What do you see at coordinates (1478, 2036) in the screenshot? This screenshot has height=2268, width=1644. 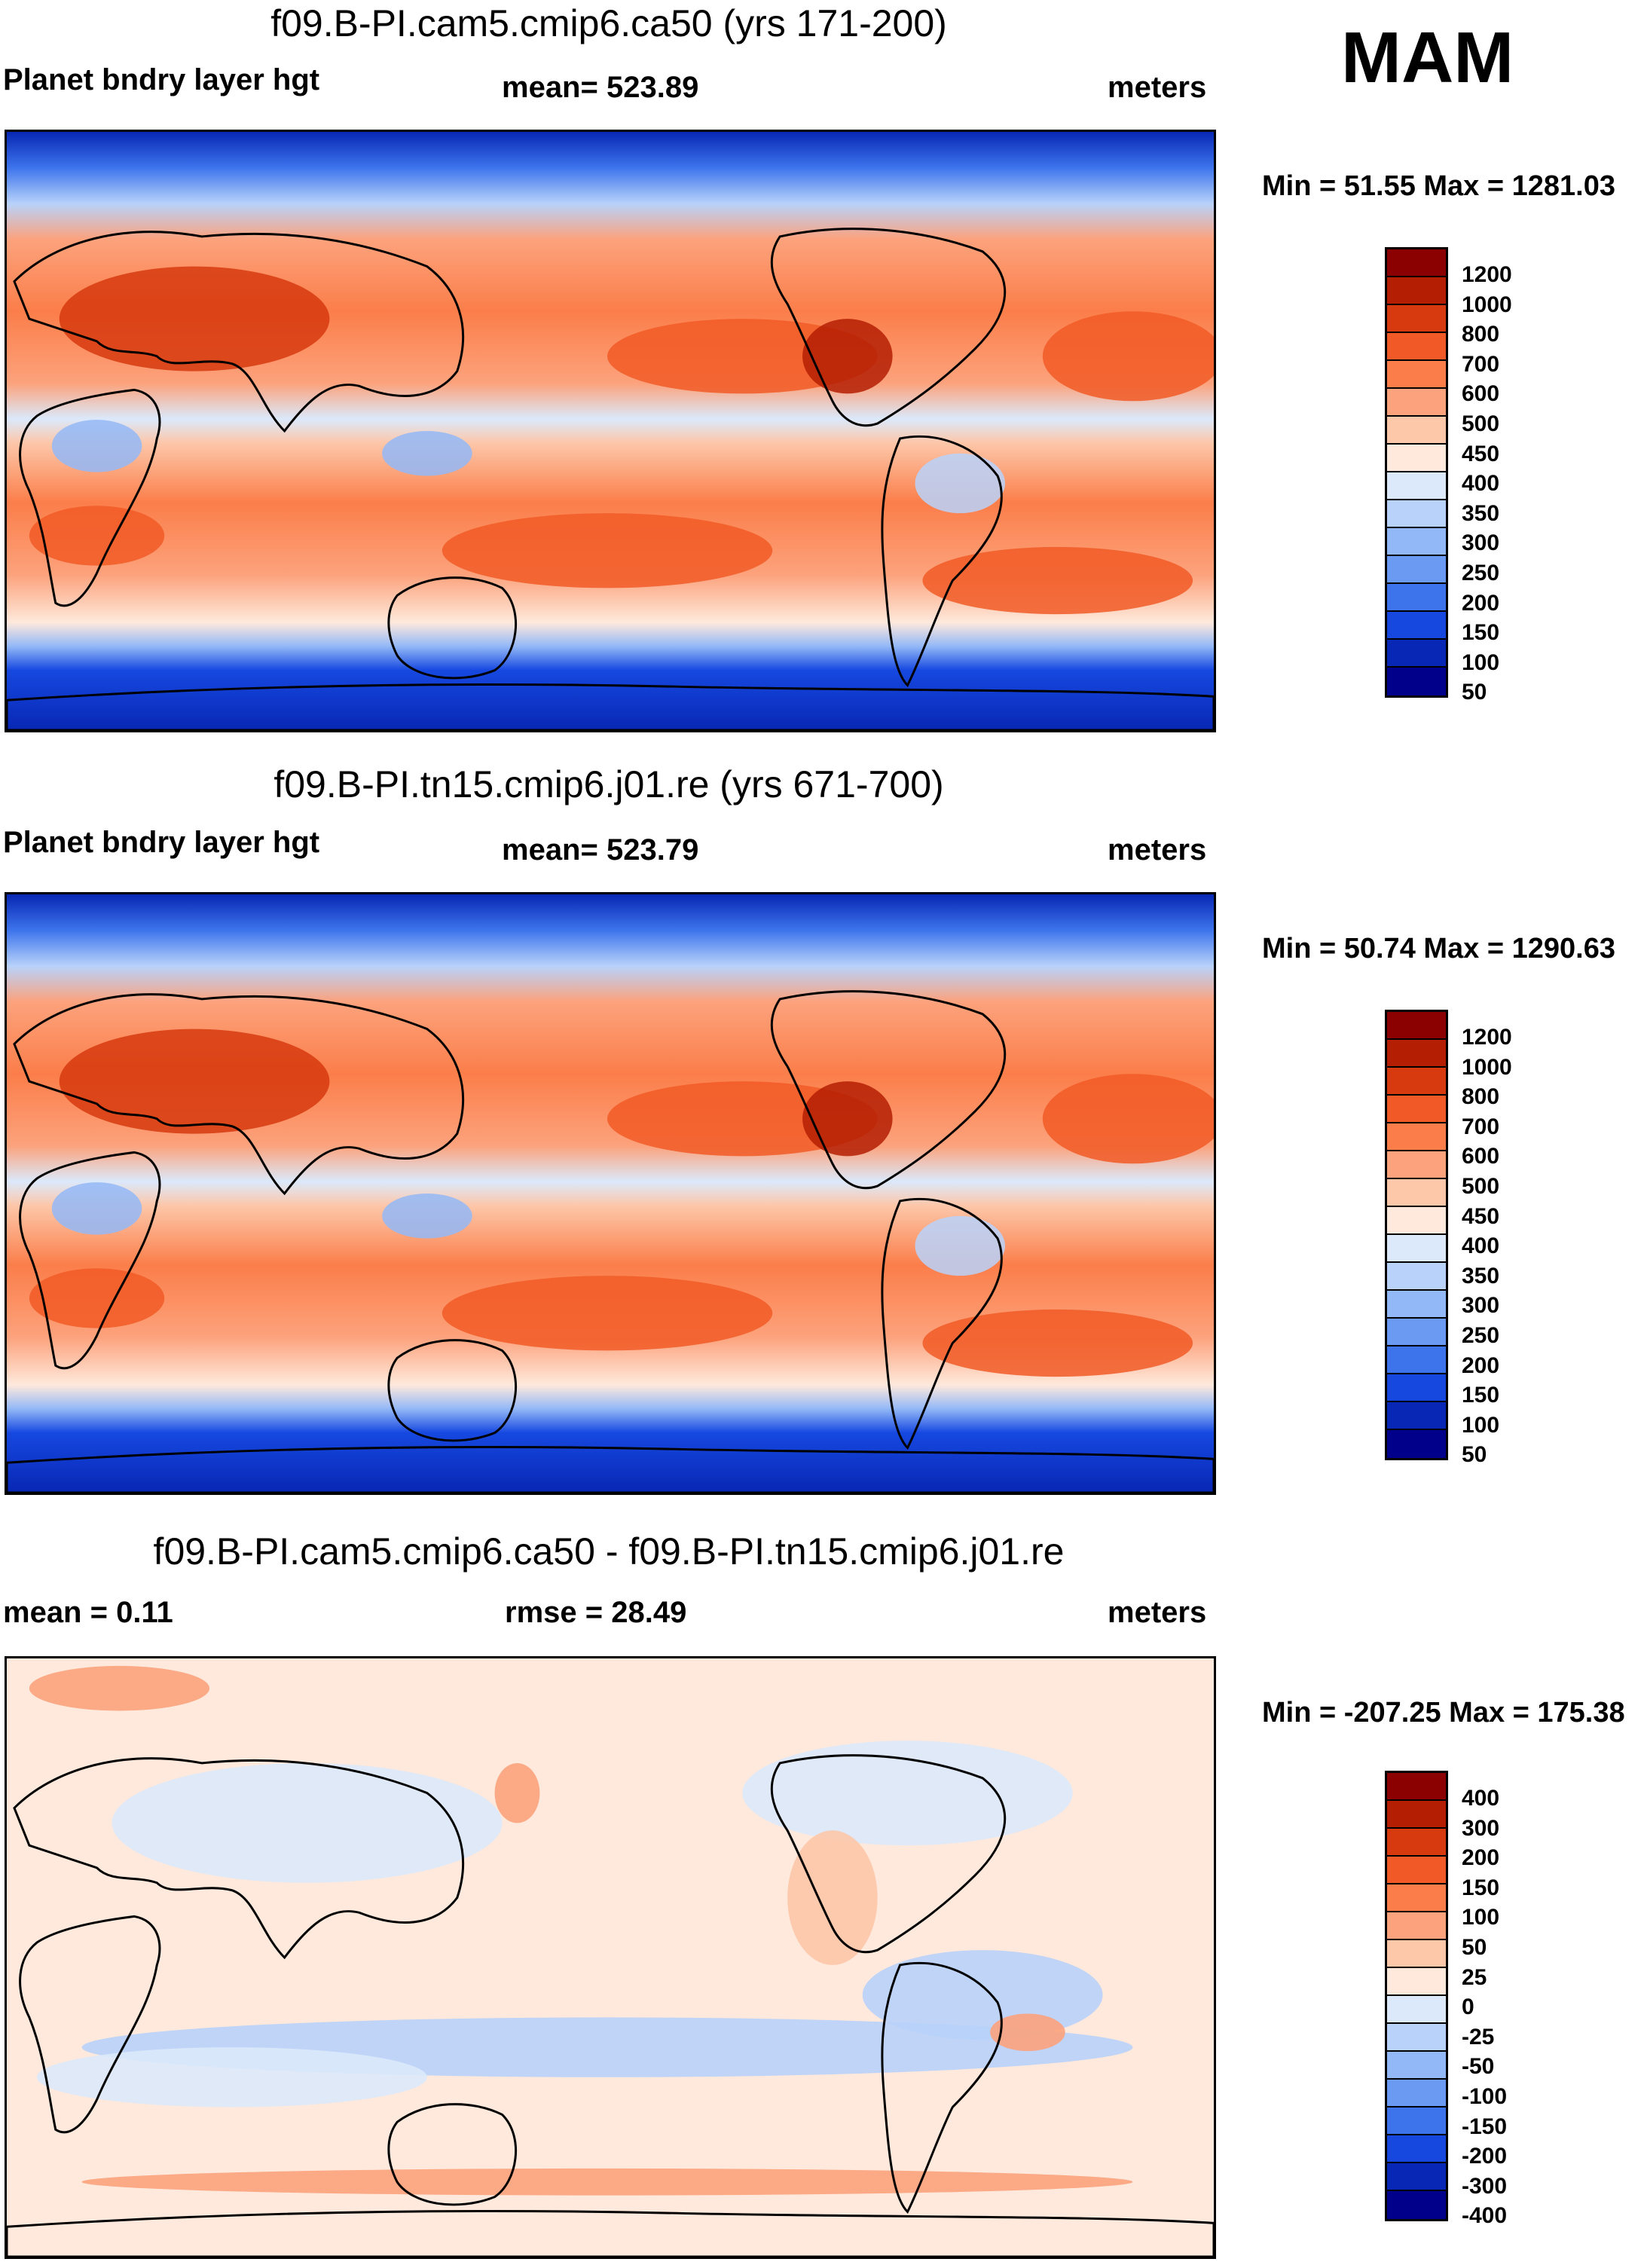 I see `colorbar-tick-label: -25` at bounding box center [1478, 2036].